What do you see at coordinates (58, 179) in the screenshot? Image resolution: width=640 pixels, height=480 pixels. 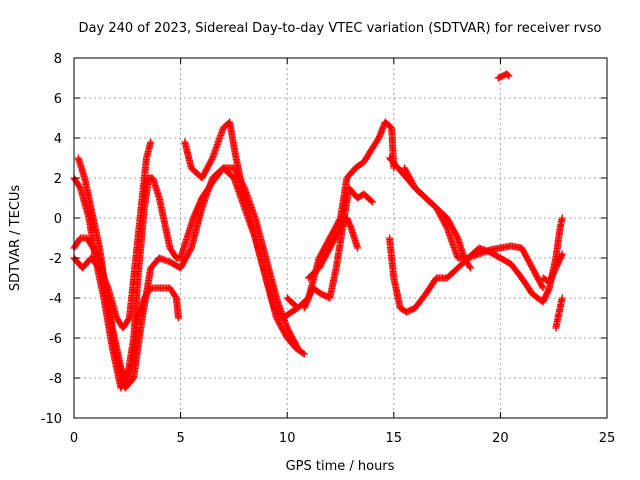 I see `y-tick-label: 2` at bounding box center [58, 179].